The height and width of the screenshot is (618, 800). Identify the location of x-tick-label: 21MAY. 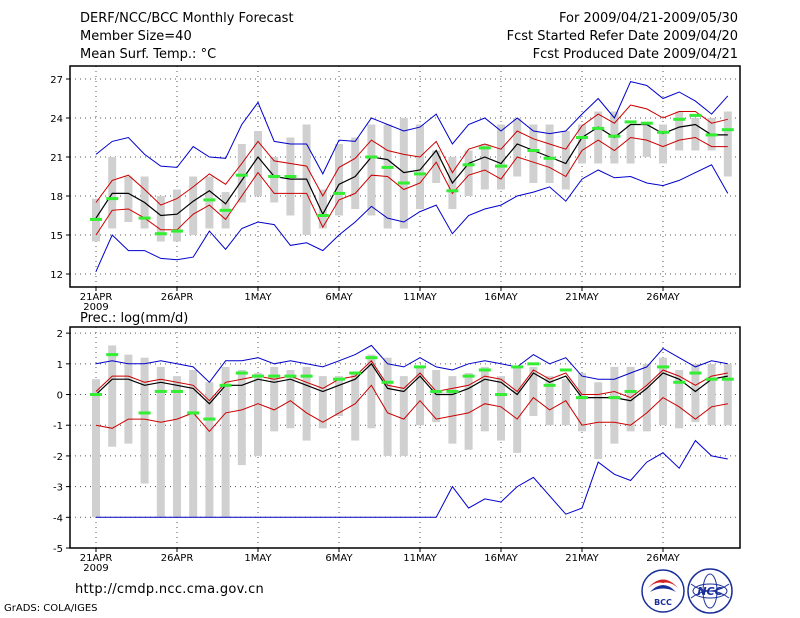
(582, 558).